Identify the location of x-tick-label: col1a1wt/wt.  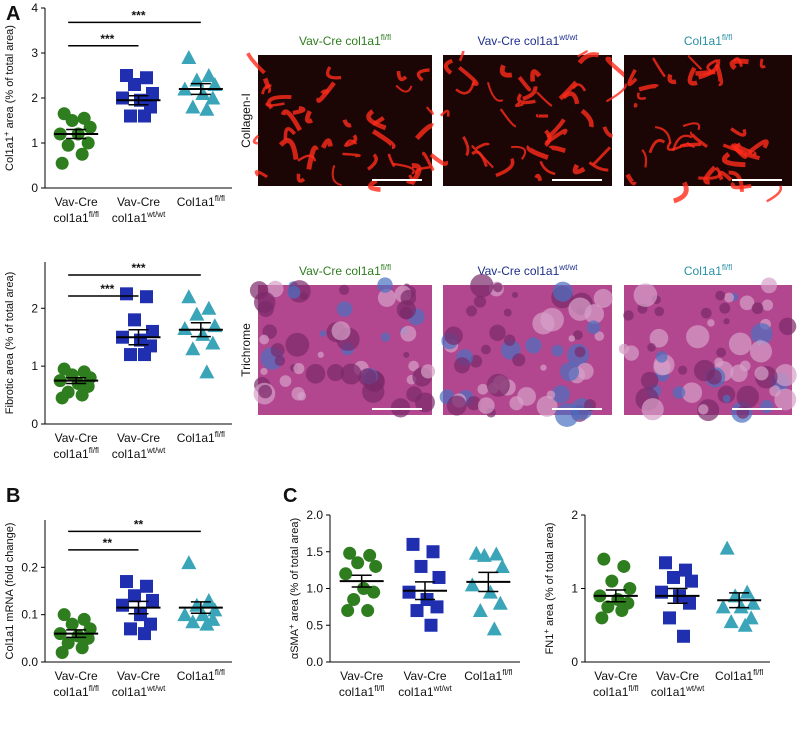
(425, 691).